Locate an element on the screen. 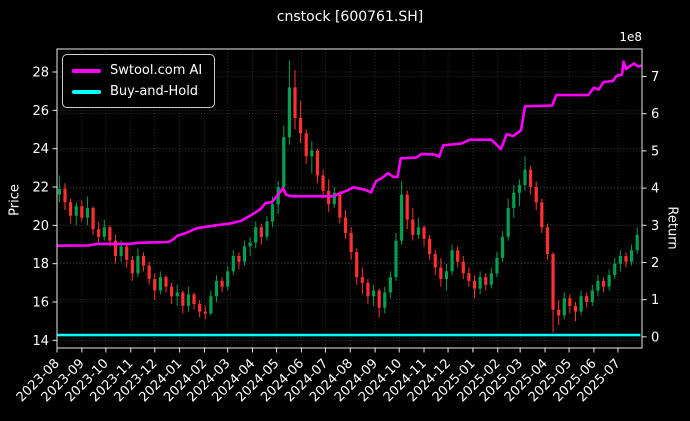 Image resolution: width=690 pixels, height=421 pixels. price-tick-label: 18 is located at coordinates (40, 264).